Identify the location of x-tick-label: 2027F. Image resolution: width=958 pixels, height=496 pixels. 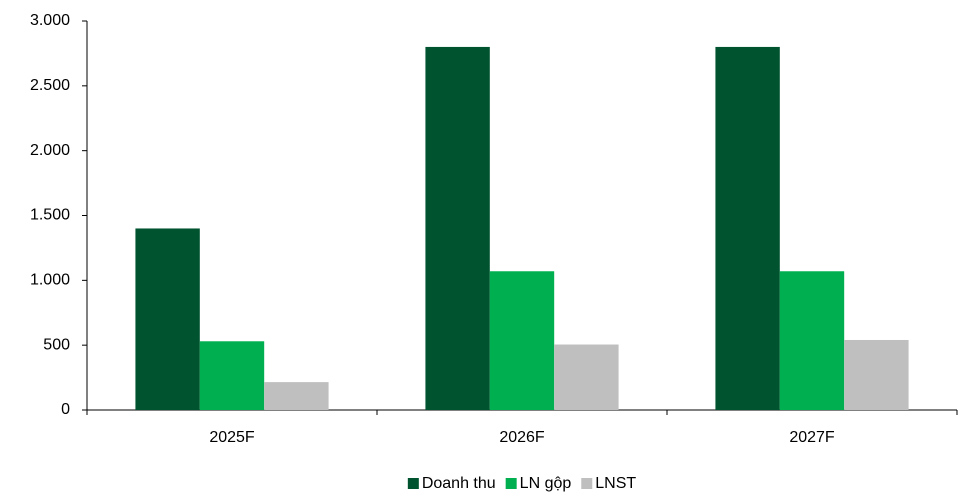
(812, 437).